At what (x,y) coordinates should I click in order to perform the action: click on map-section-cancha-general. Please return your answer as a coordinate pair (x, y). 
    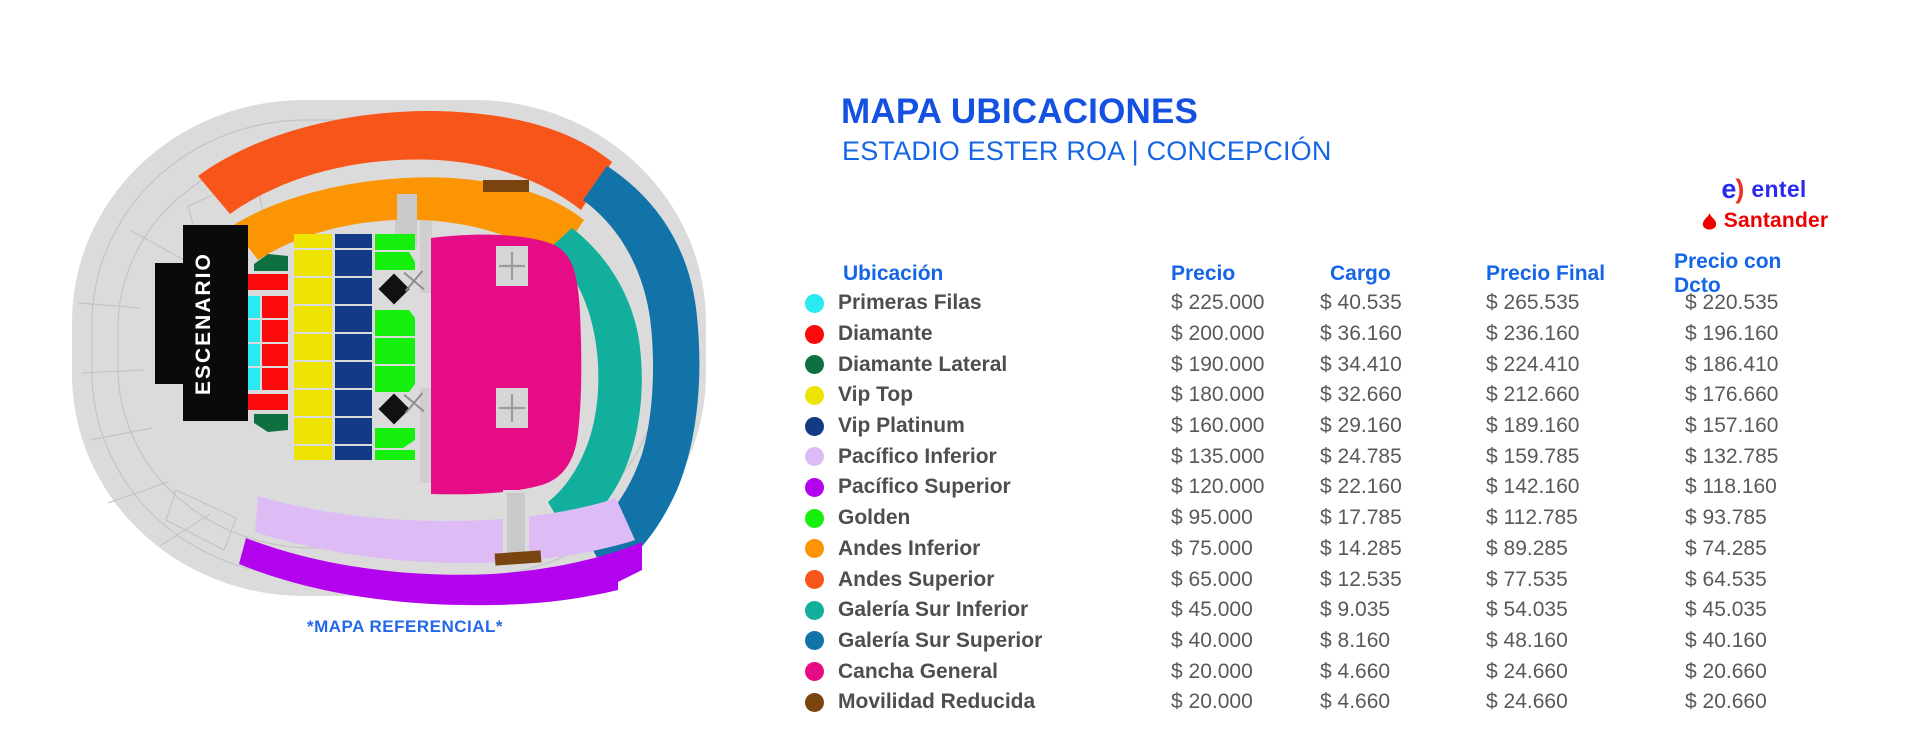
    Looking at the image, I should click on (506, 364).